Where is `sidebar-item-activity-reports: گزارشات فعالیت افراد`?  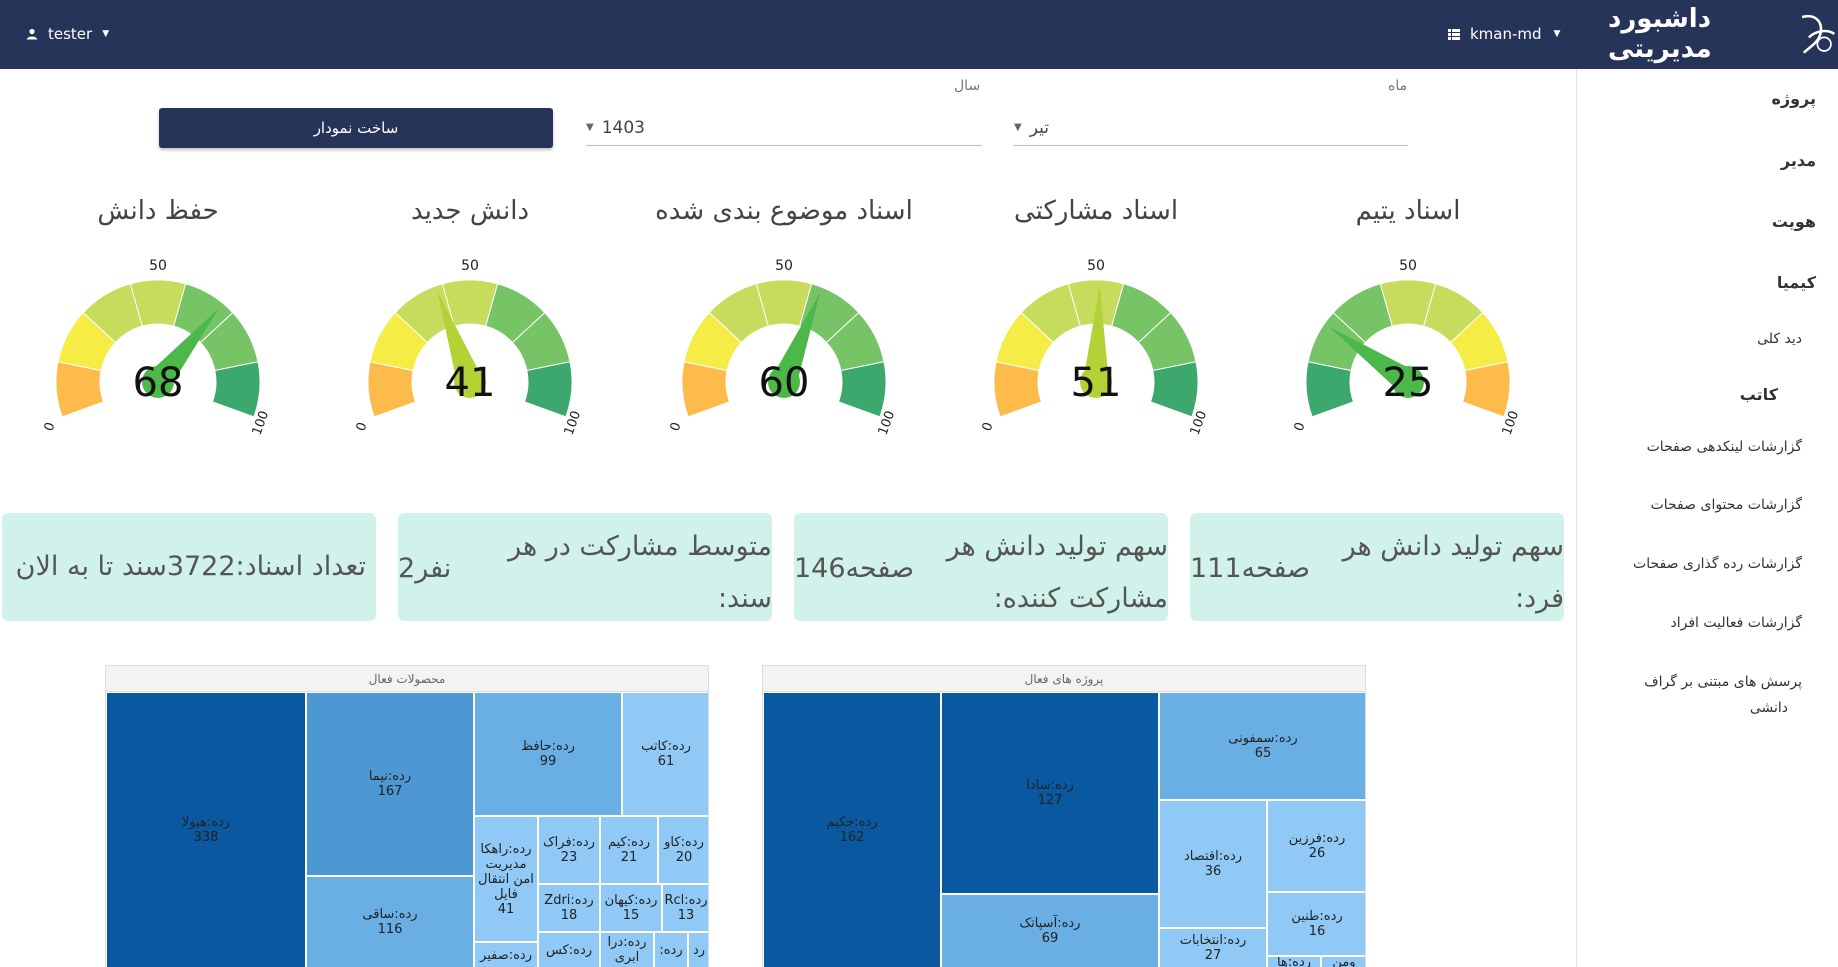
sidebar-item-activity-reports: گزارشات فعالیت افراد is located at coordinates (1736, 623).